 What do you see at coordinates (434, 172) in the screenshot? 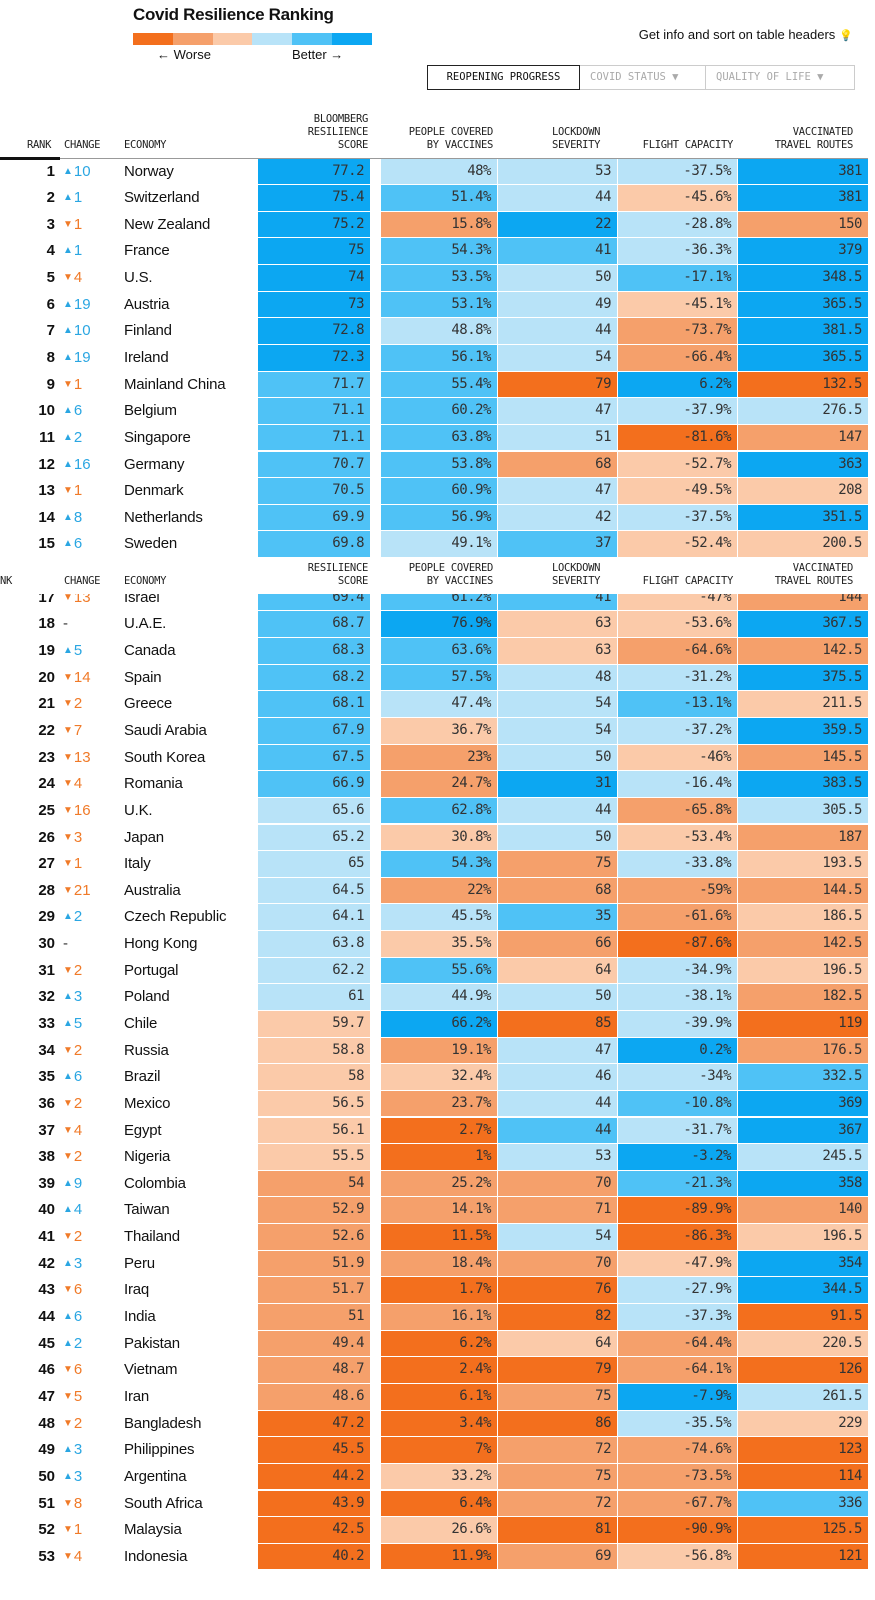
I see `table-row: 1 ▲10 Norway 77.2 48% 53 -37.5% 381` at bounding box center [434, 172].